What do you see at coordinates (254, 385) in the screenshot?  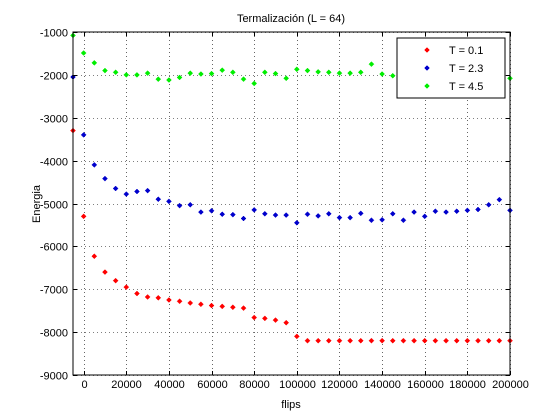 I see `x-tick-label: 80000` at bounding box center [254, 385].